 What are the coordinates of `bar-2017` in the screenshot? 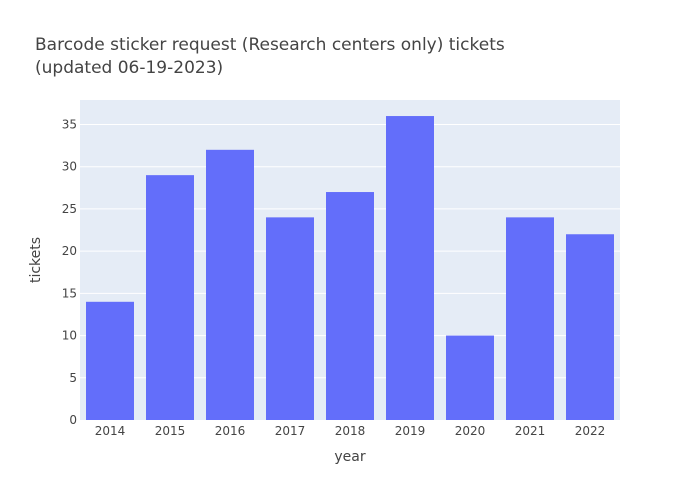 It's located at (290, 318).